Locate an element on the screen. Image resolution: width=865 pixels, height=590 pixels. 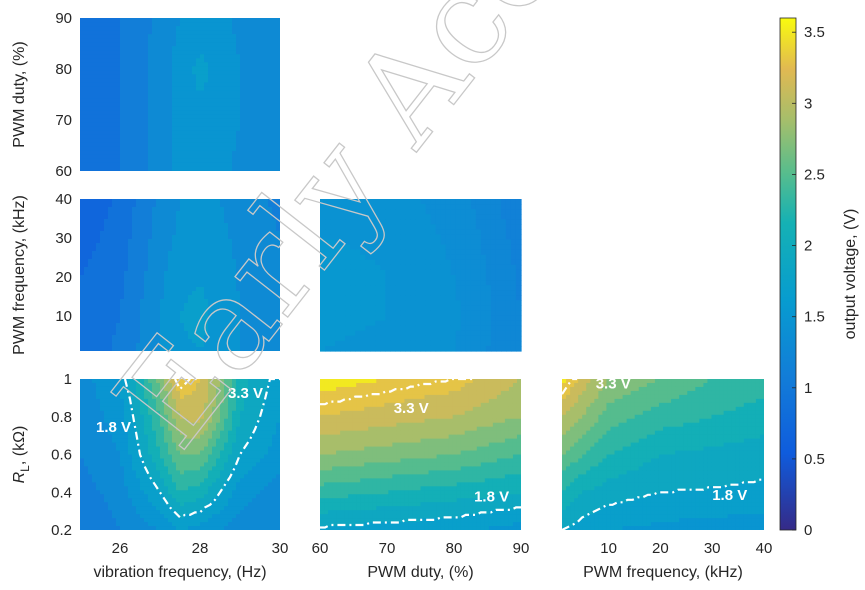
y-tick-label: 30 is located at coordinates (63, 238).